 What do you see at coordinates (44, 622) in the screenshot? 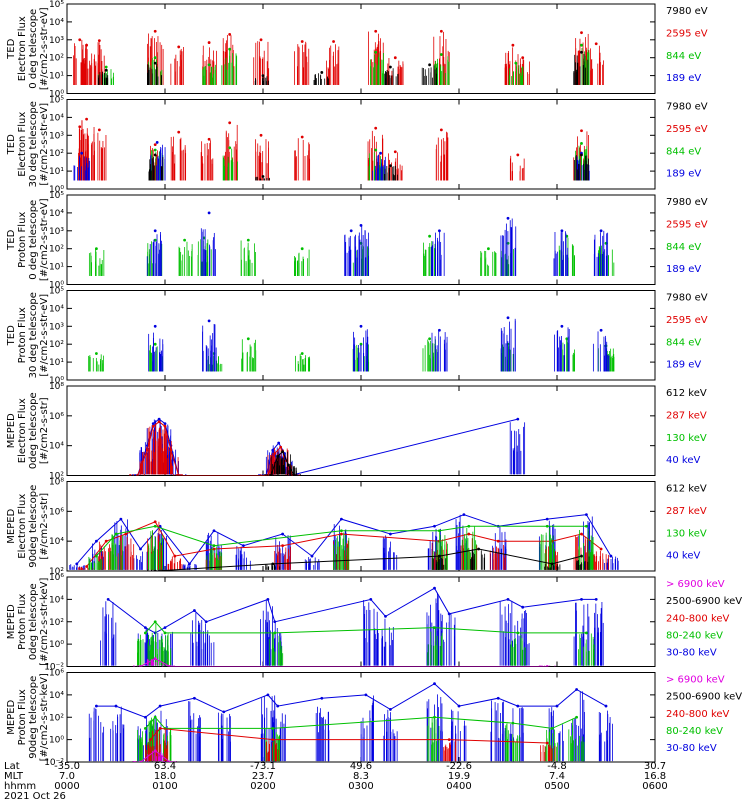
I see `y-axis-label: [#/cm2-s-str-keV]` at bounding box center [44, 622].